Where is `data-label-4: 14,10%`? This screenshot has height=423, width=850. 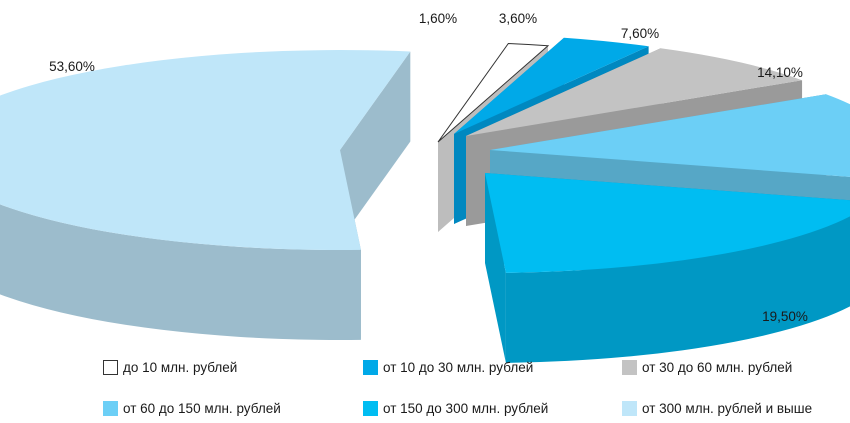
data-label-4: 14,10% is located at coordinates (780, 72).